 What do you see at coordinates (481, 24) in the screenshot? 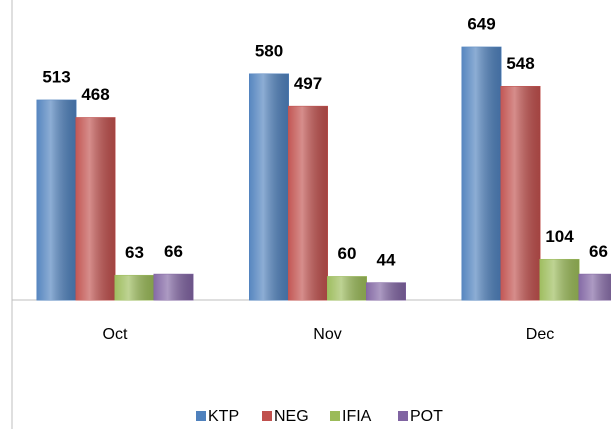
I see `data-label: 649` at bounding box center [481, 24].